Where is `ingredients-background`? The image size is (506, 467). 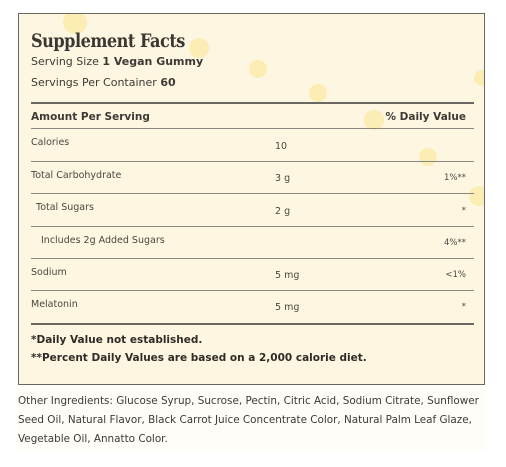
ingredients-background is located at coordinates (251, 419).